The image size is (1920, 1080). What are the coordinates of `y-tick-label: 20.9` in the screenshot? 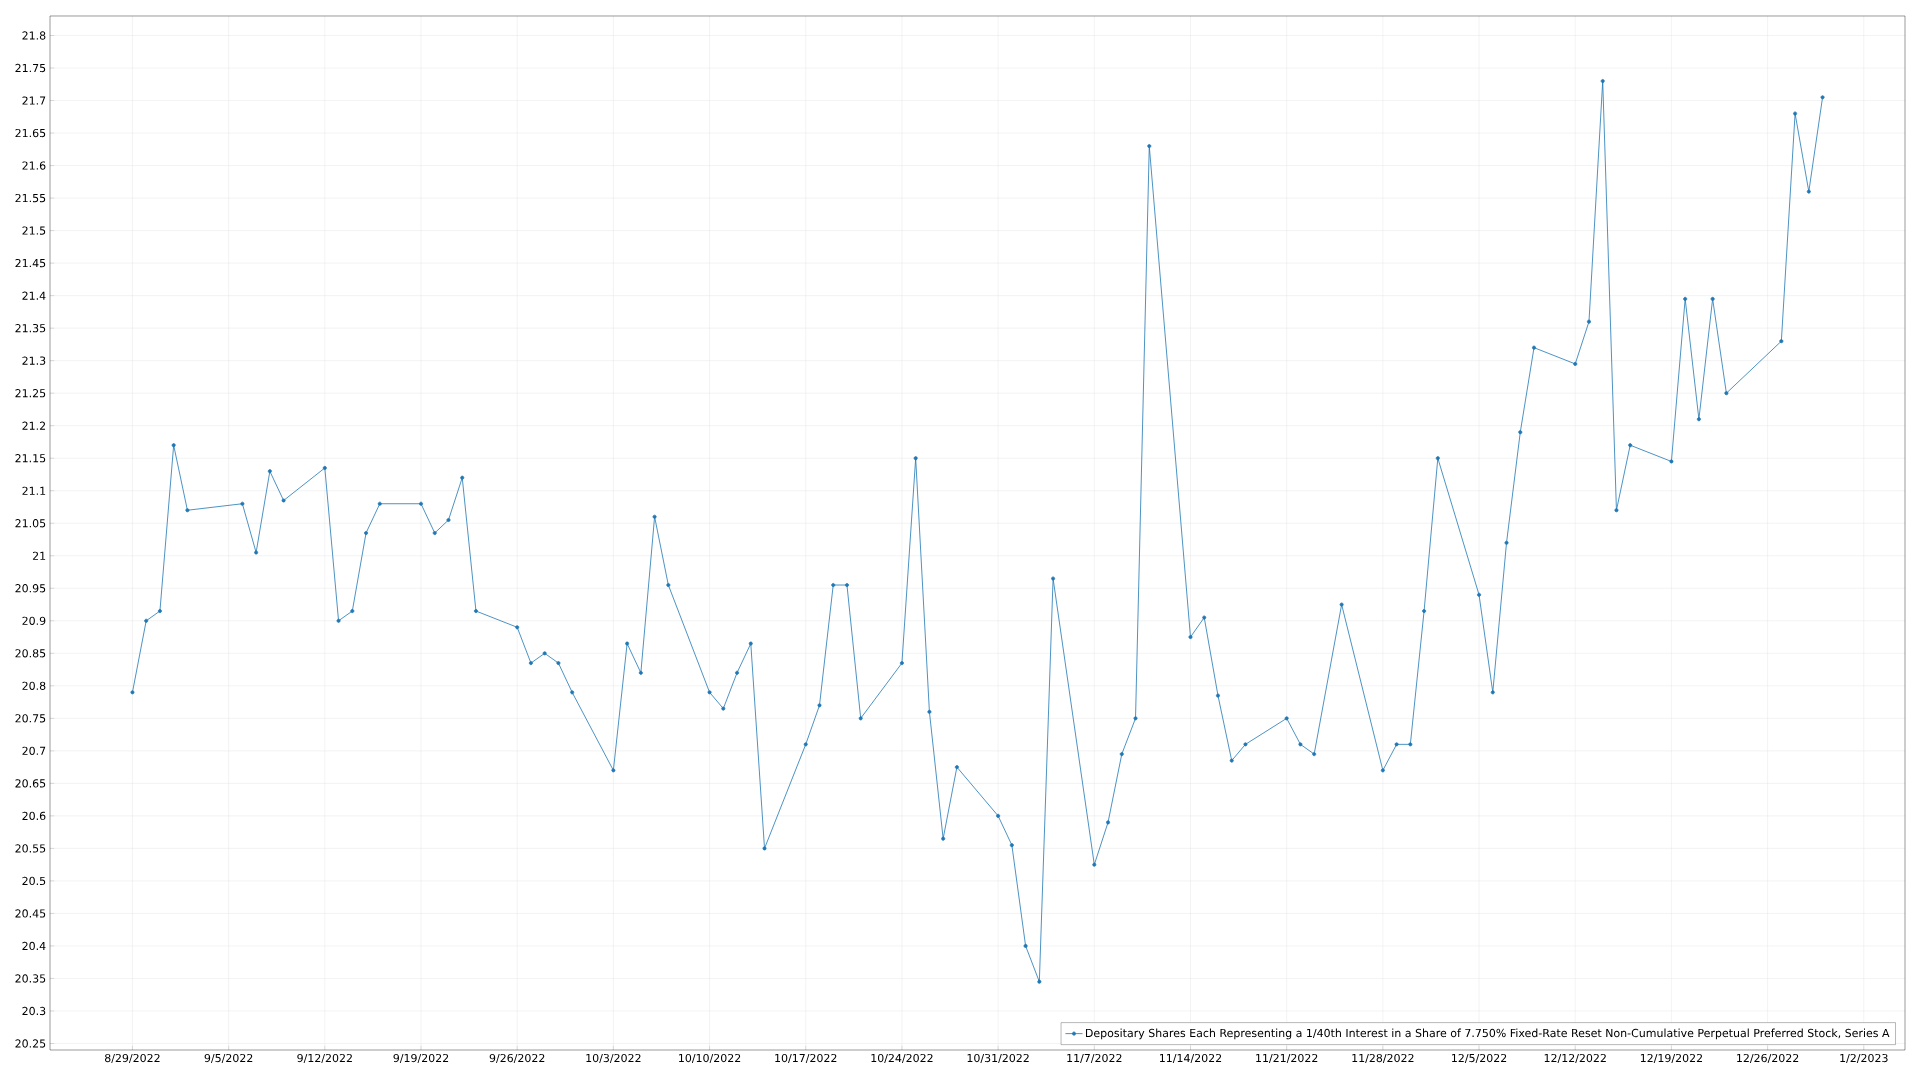 It's located at (34, 620).